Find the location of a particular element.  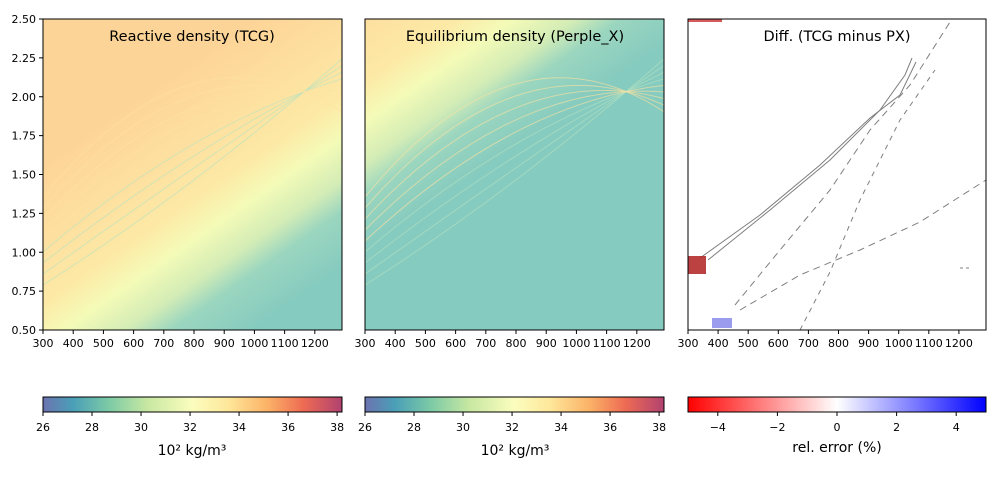

contour-line-upper-inner is located at coordinates (810, 159).